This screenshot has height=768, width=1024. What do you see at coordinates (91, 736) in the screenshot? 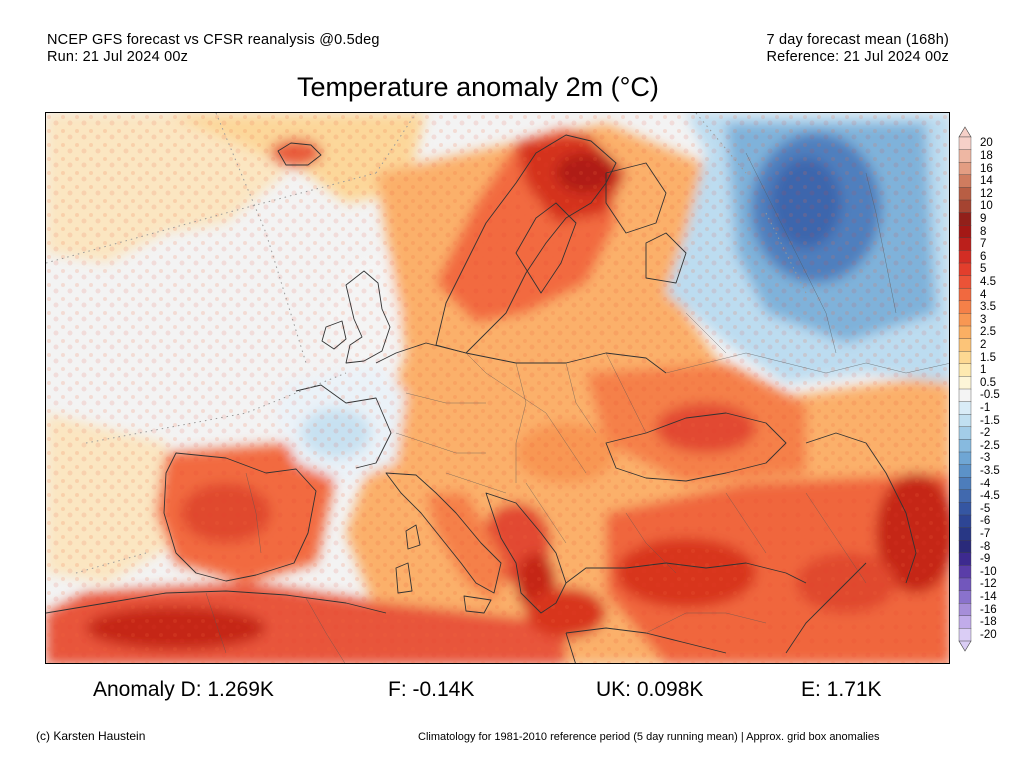
I see `credit: (c) Karsten Haustein` at bounding box center [91, 736].